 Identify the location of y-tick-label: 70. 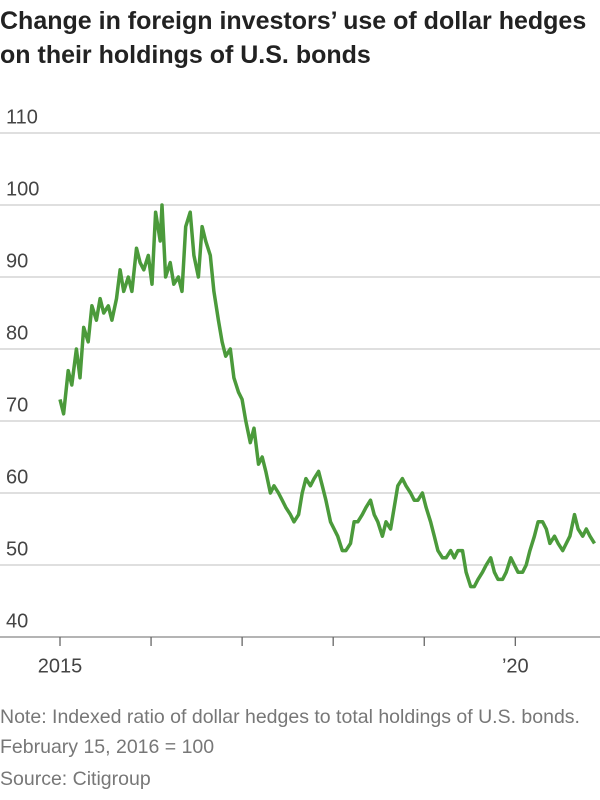
(17, 405).